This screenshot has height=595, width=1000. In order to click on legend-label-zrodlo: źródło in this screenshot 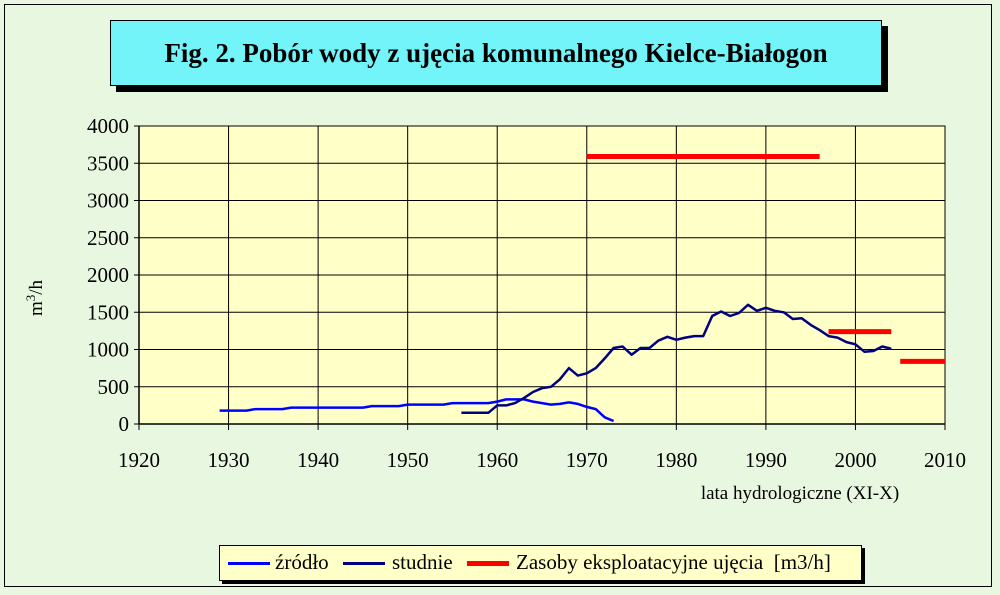, I will do `click(302, 562)`.